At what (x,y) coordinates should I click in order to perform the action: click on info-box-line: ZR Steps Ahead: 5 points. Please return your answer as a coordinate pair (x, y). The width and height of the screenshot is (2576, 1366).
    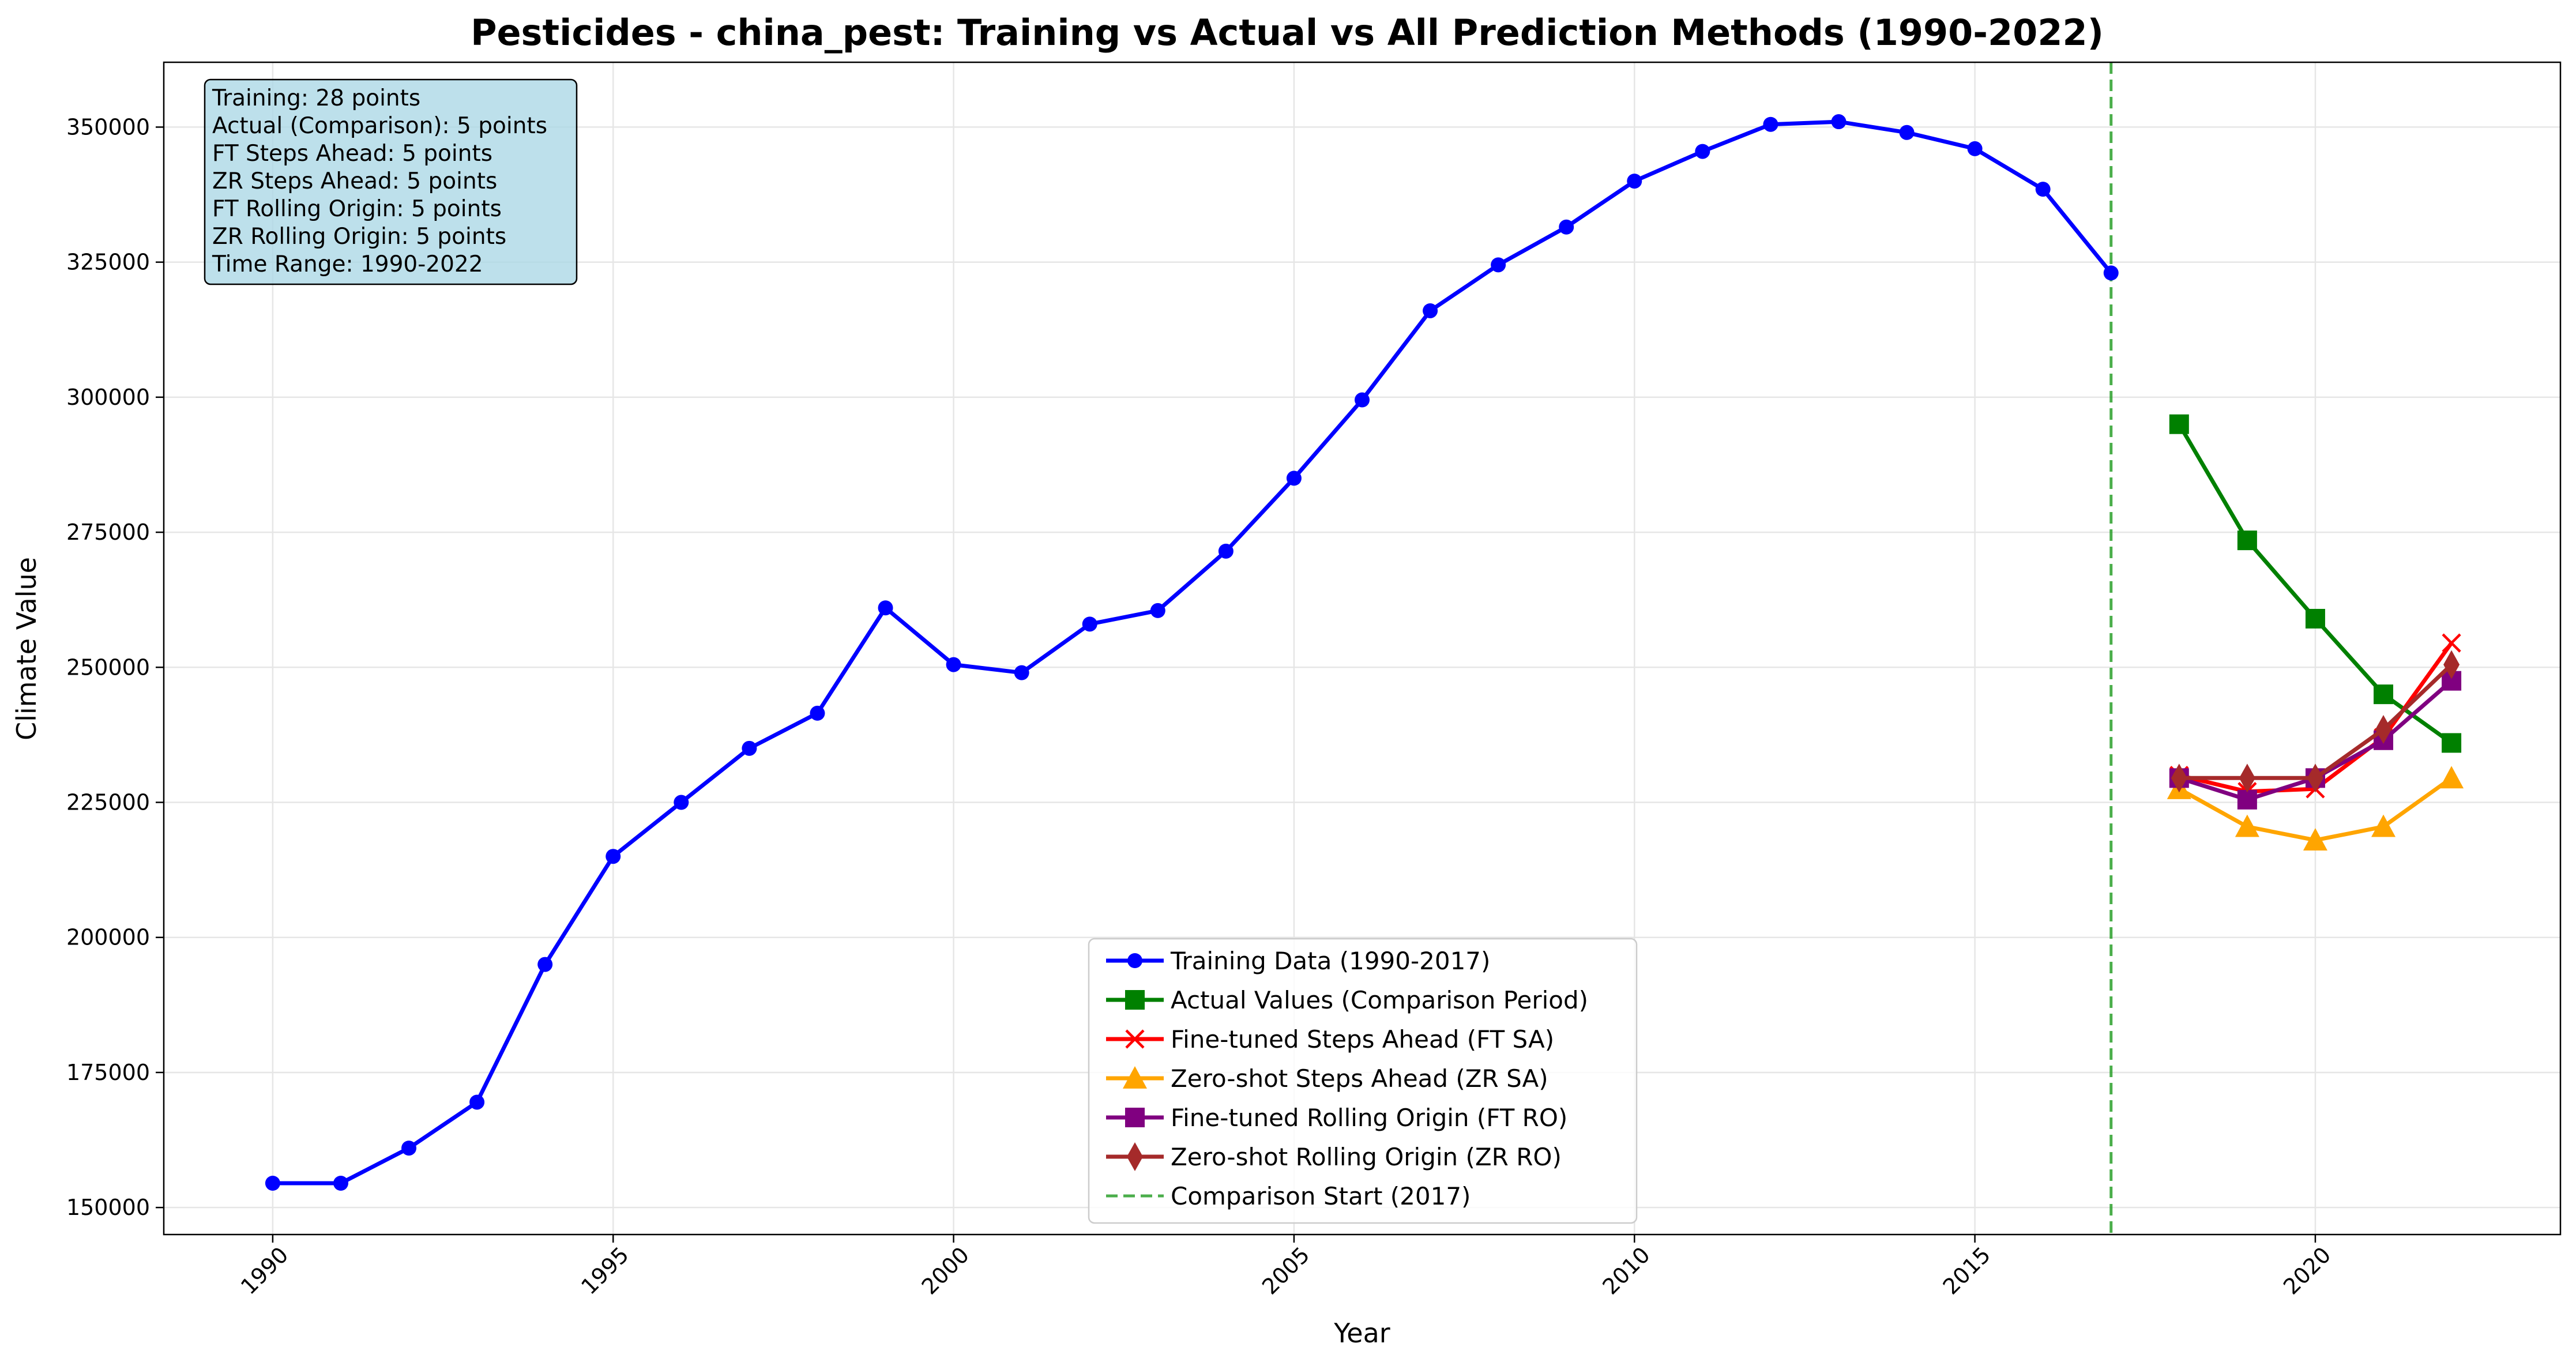
    Looking at the image, I should click on (354, 181).